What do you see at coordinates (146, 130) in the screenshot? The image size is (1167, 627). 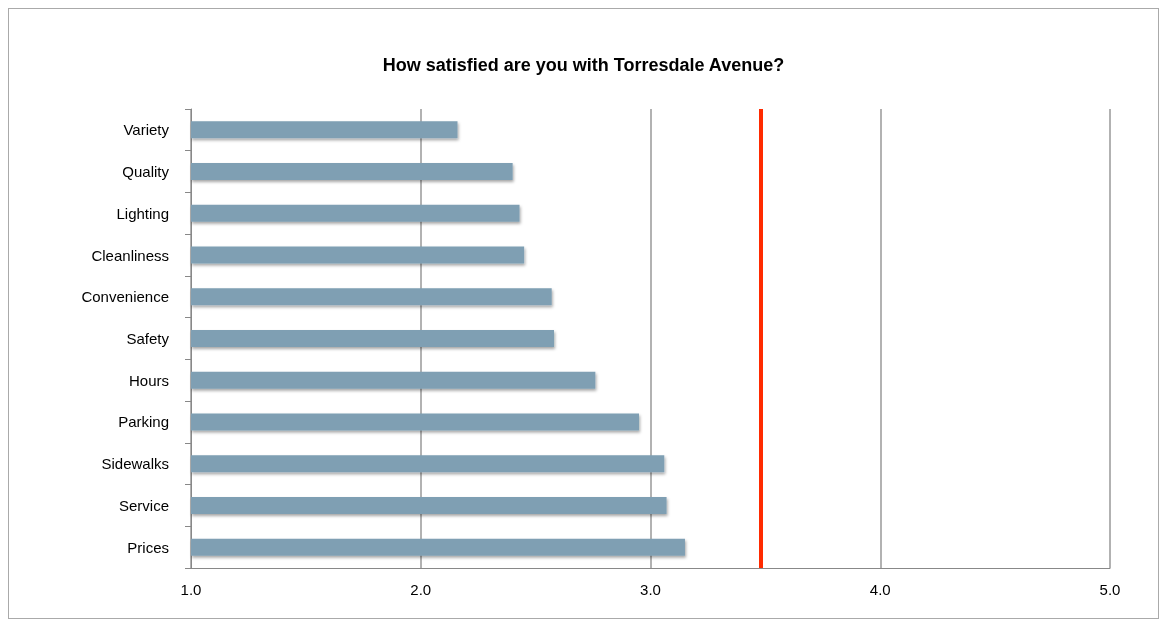 I see `y-tick-label: Variety` at bounding box center [146, 130].